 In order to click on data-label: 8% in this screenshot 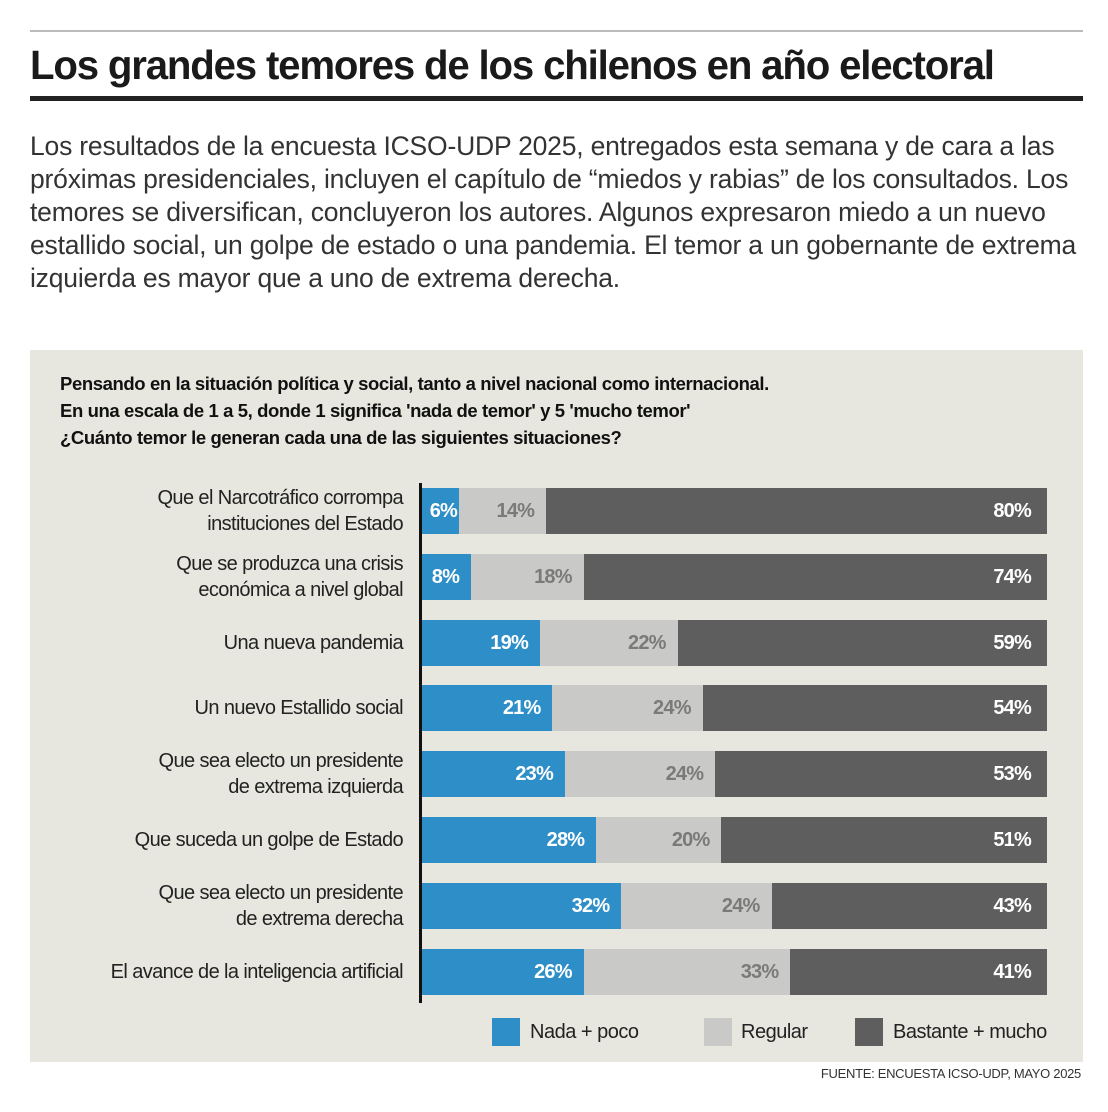, I will do `click(445, 576)`.